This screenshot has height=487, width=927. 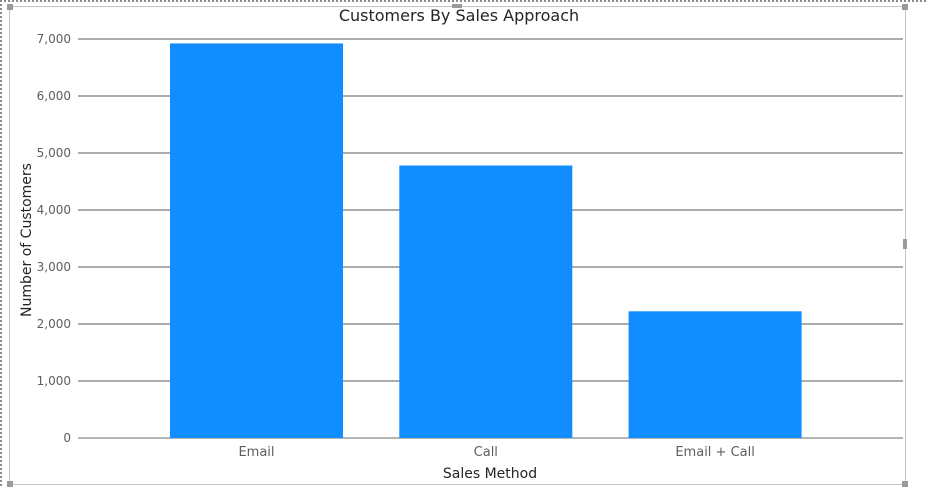 I want to click on resize-handle-bottom-left, so click(x=10, y=484).